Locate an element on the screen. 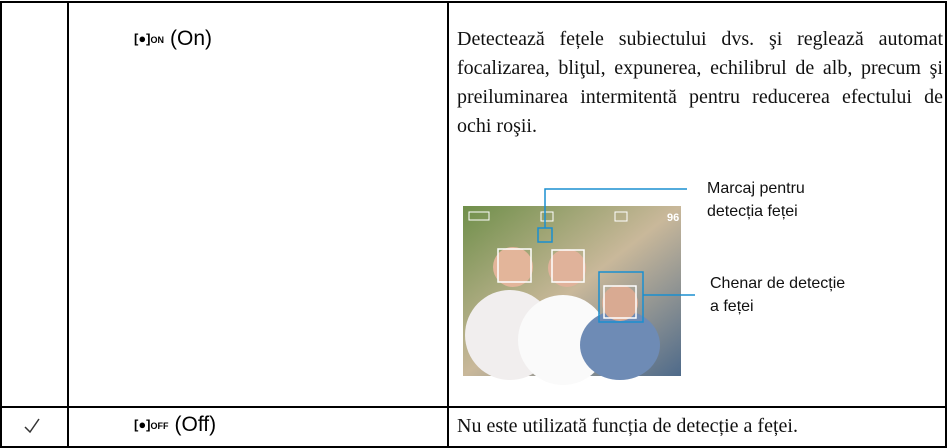  face-icon: [●]ON is located at coordinates (149, 38).